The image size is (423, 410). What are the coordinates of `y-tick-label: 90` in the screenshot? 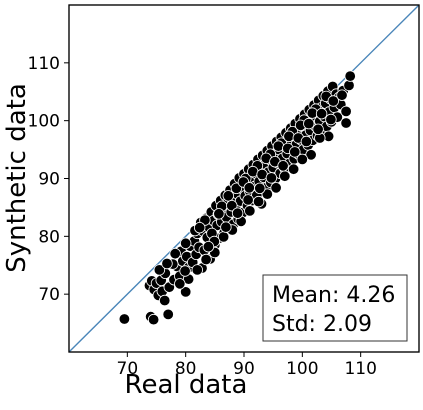 It's located at (49, 180).